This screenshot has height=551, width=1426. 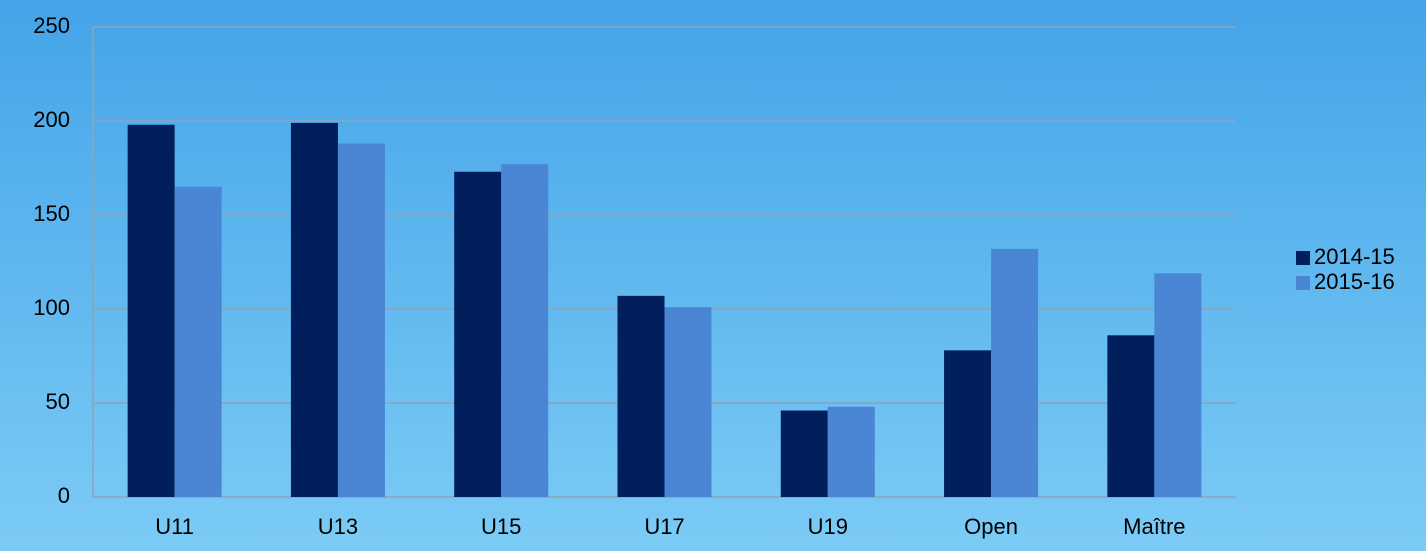 What do you see at coordinates (501, 526) in the screenshot?
I see `x-tick-label: U15` at bounding box center [501, 526].